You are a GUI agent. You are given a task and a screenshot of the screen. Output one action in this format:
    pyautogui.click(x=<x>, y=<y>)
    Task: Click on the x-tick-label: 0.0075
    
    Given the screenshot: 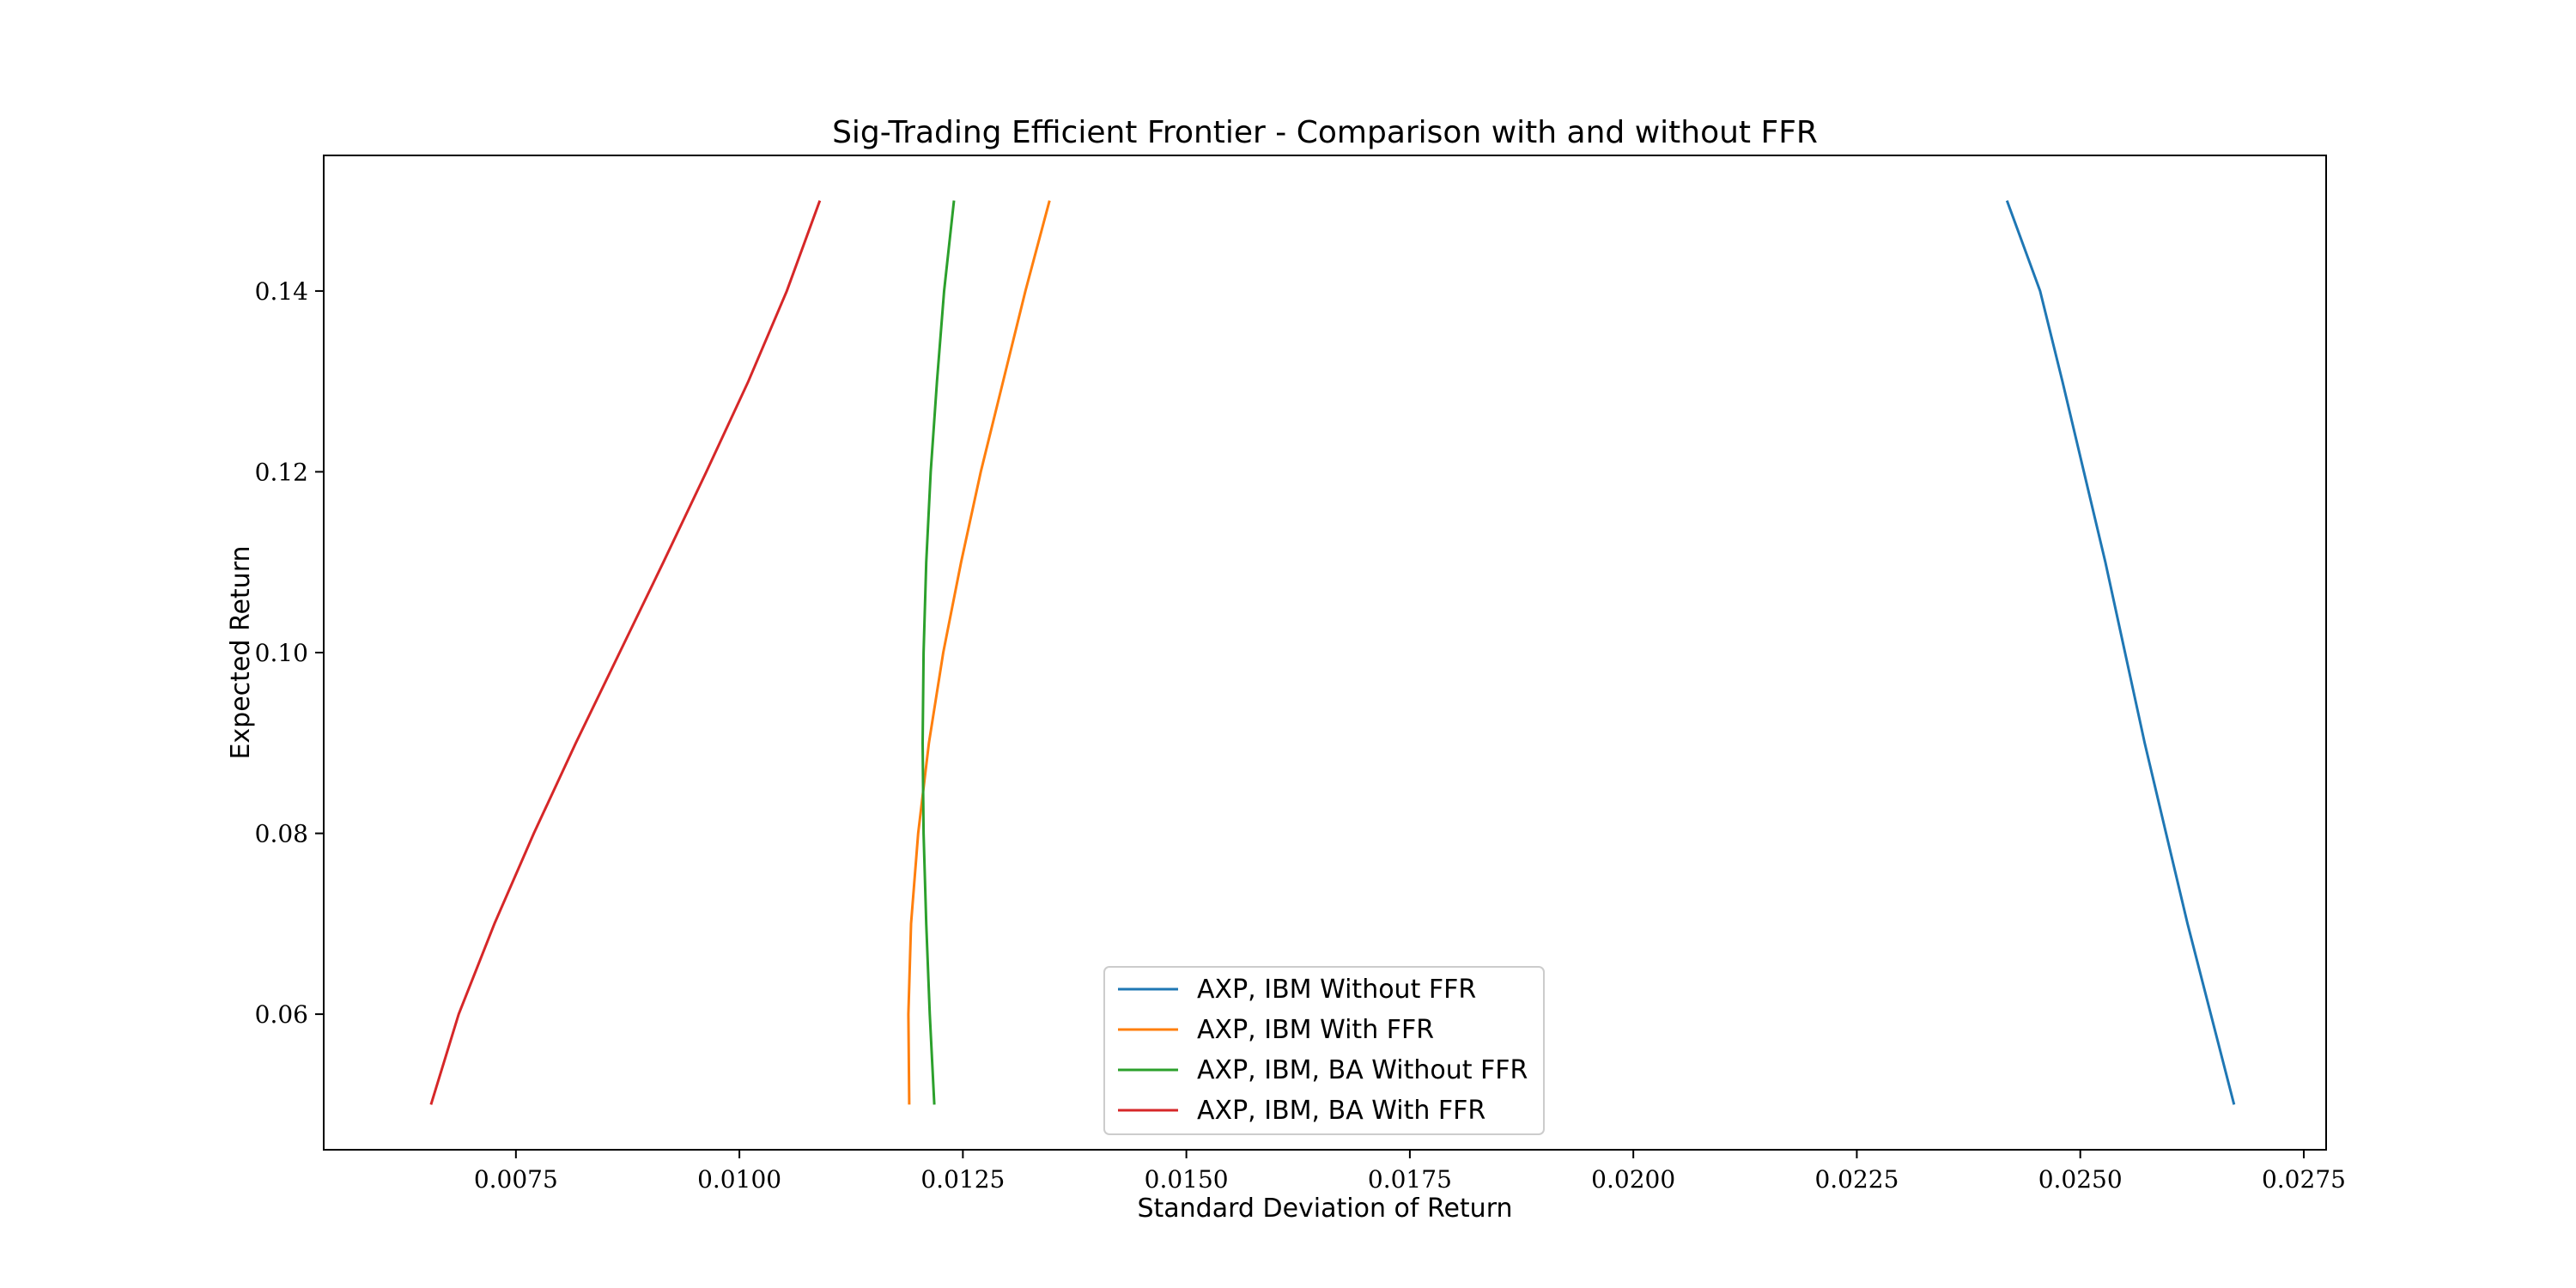 What is the action you would take?
    pyautogui.click(x=516, y=1180)
    